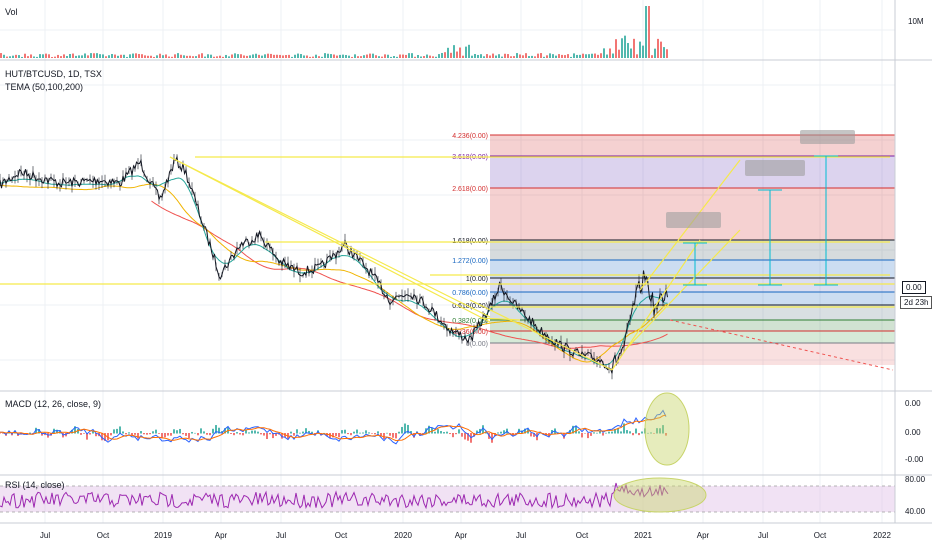 The height and width of the screenshot is (550, 932). What do you see at coordinates (914, 459) in the screenshot?
I see `macd-axis-label: -0.00` at bounding box center [914, 459].